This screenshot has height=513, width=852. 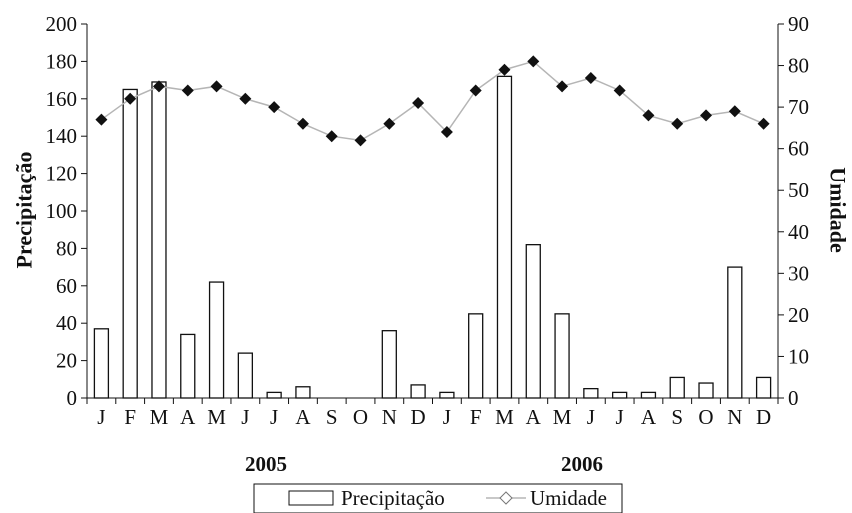 What do you see at coordinates (798, 149) in the screenshot?
I see `y2-tick-label: 60` at bounding box center [798, 149].